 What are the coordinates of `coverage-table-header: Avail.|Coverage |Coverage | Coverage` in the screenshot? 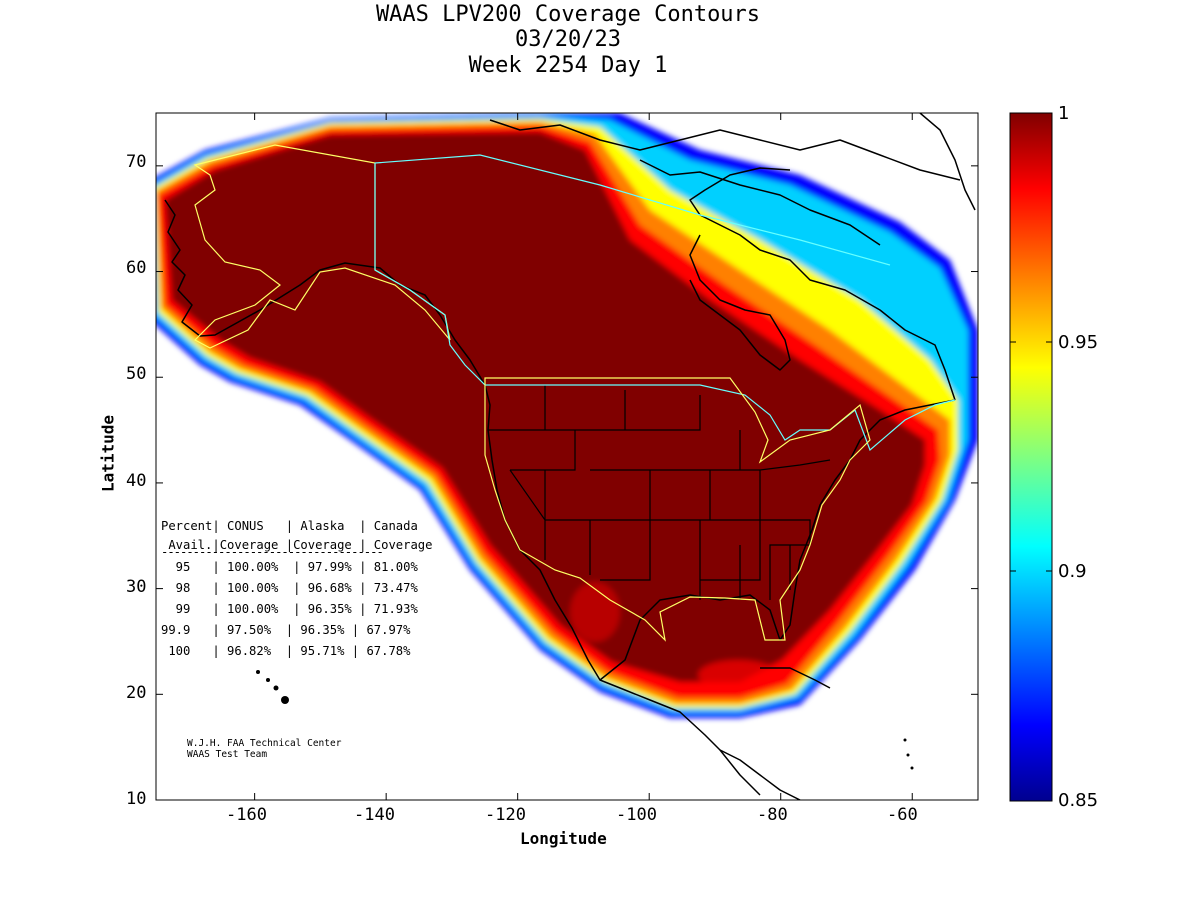 It's located at (297, 545).